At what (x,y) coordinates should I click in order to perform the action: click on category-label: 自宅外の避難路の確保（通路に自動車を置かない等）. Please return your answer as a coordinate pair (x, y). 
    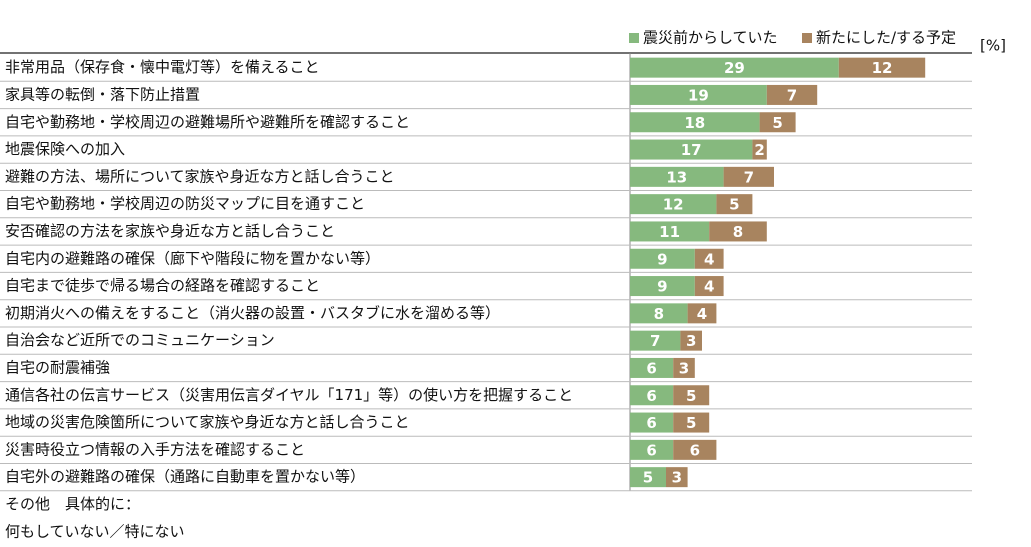
    Looking at the image, I should click on (185, 477).